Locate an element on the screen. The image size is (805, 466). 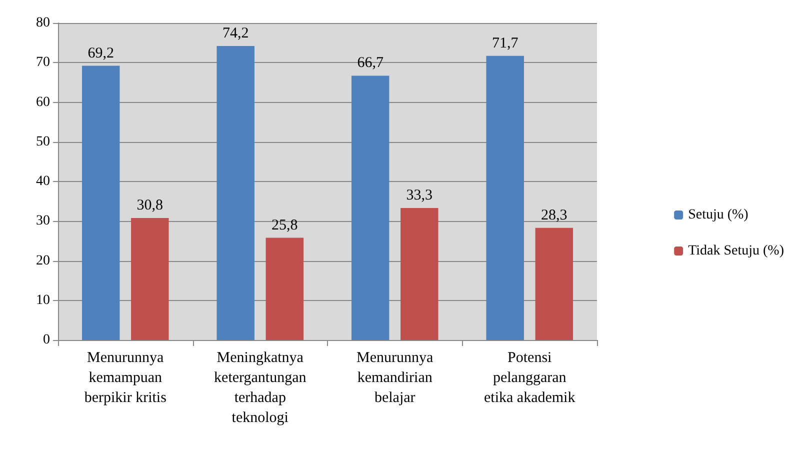
data-label: 33,3 is located at coordinates (419, 196).